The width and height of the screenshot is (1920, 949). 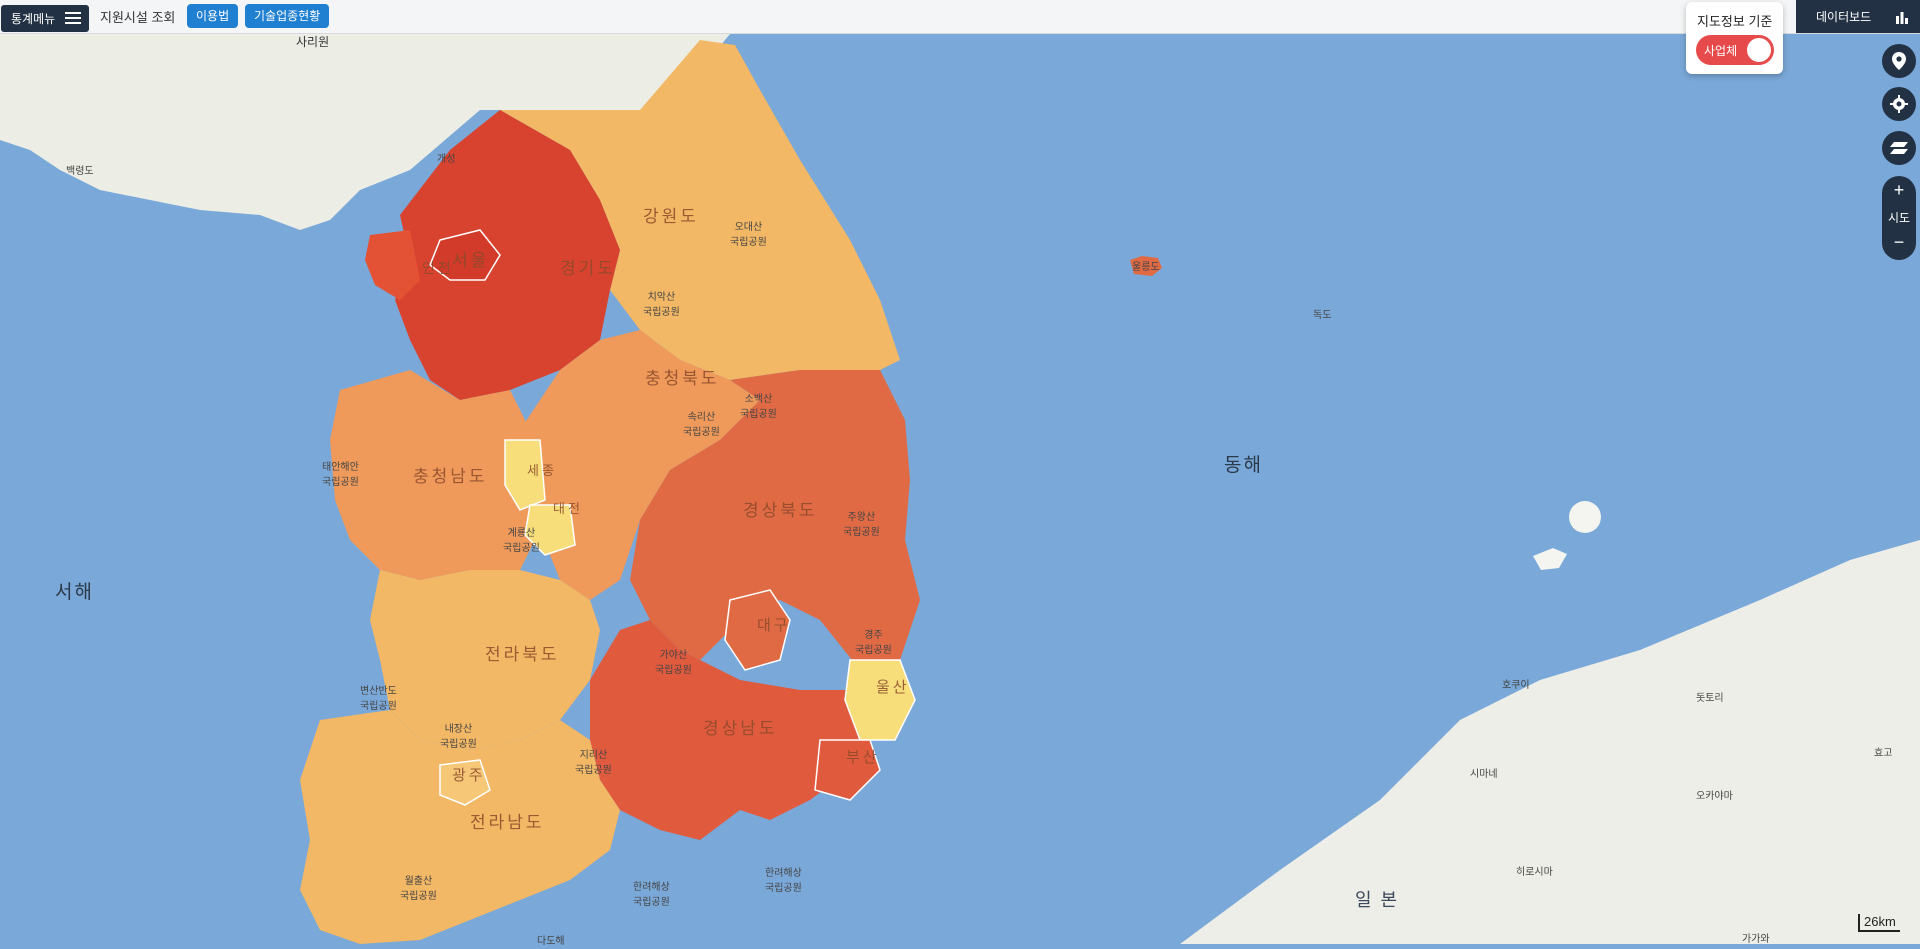 I want to click on region-gyeongbuk, so click(x=775, y=520).